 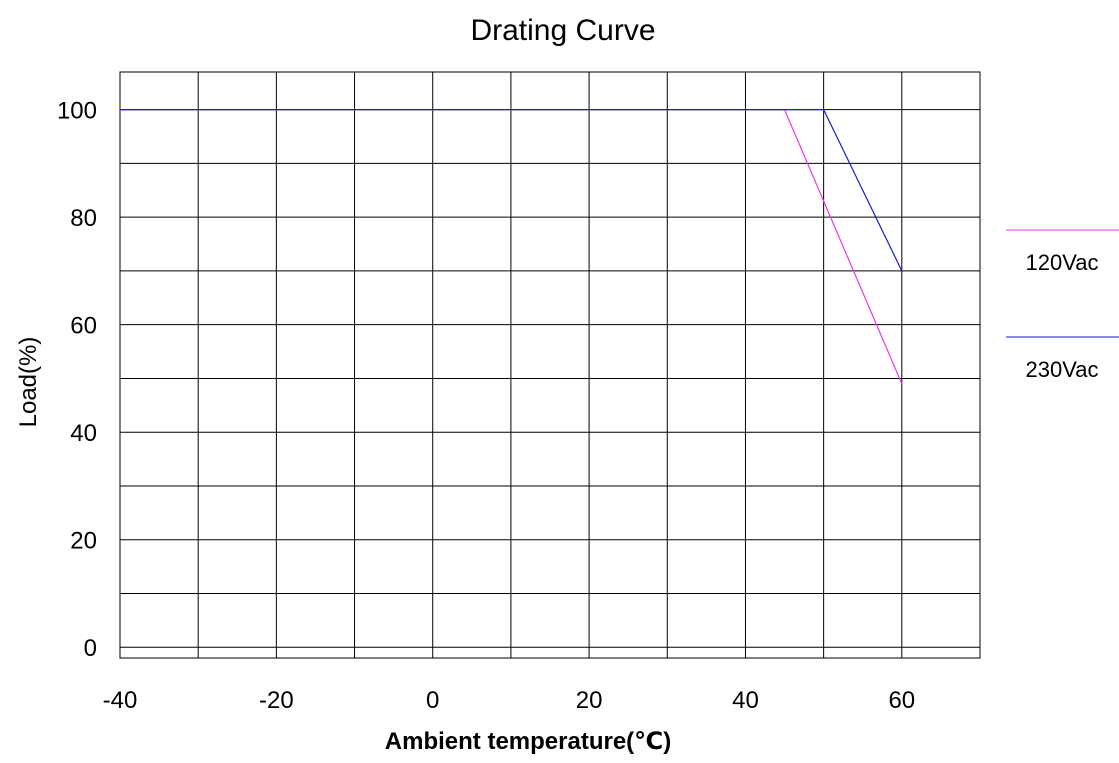 I want to click on x-tick-label: 0, so click(x=432, y=700).